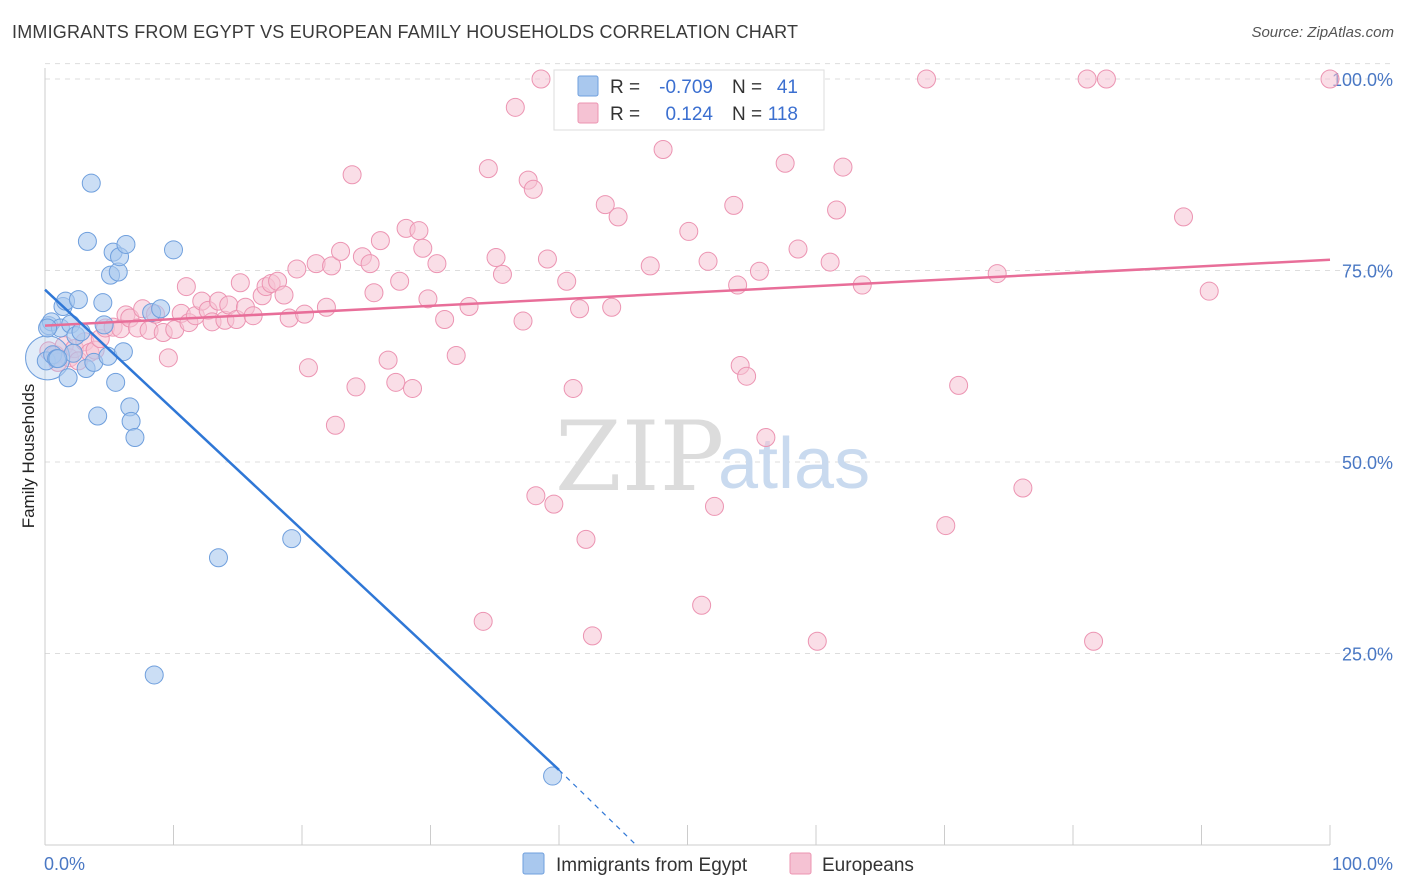 This screenshot has width=1406, height=892. Describe the element at coordinates (1322, 32) in the screenshot. I see `chart-source: Source: ZipAtlas.com` at that location.